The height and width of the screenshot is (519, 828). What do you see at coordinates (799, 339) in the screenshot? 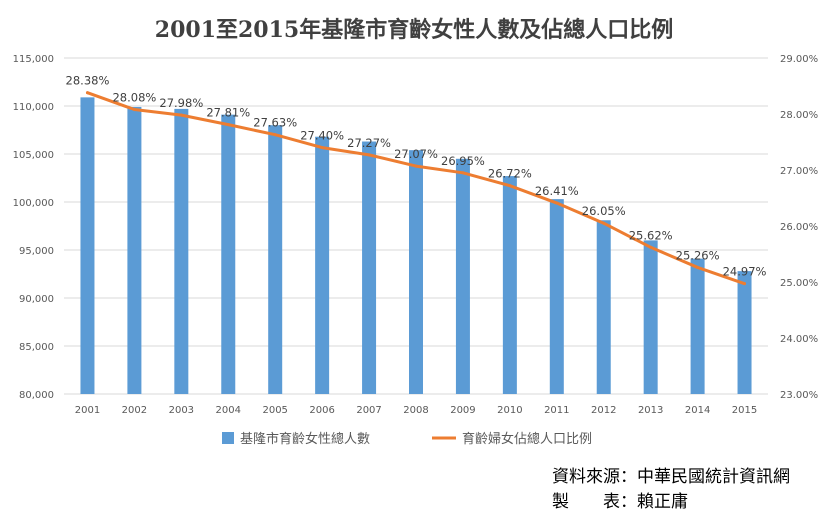
I see `y-right-tick-label: 24.00%` at bounding box center [799, 339].